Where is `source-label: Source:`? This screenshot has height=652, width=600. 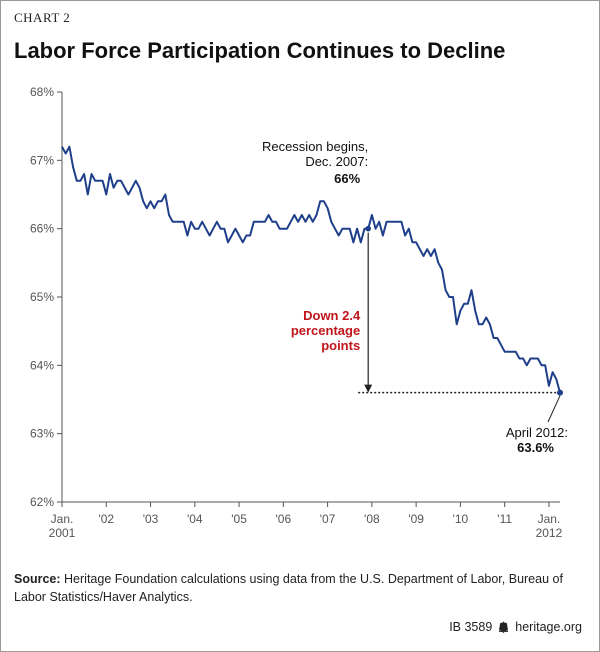
source-label: Source: is located at coordinates (37, 579).